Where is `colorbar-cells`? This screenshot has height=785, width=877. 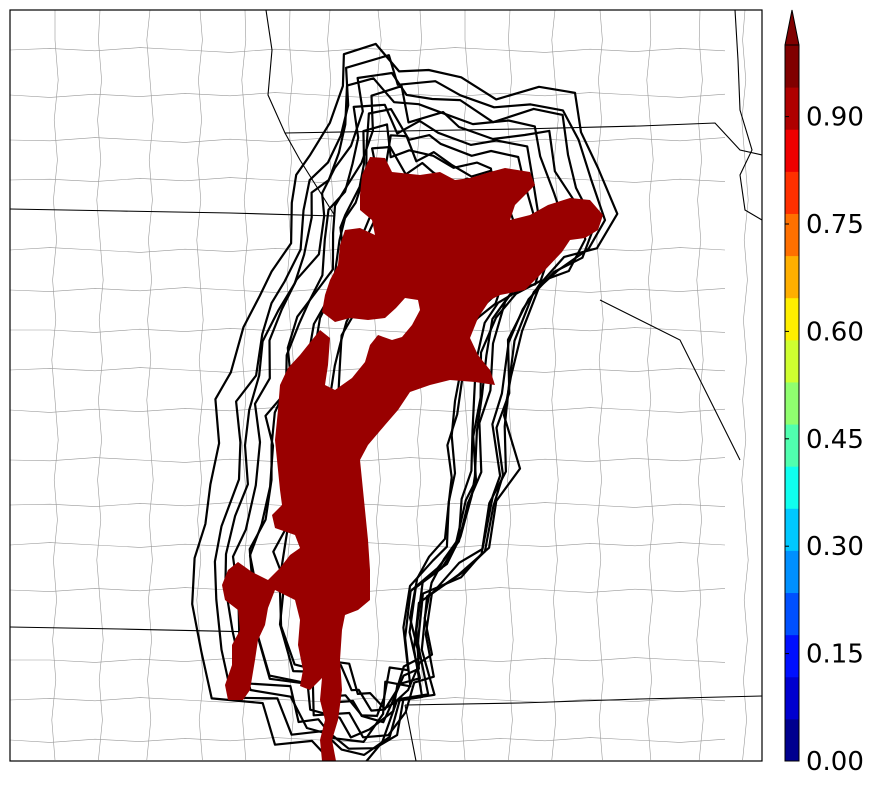
colorbar-cells is located at coordinates (792, 403).